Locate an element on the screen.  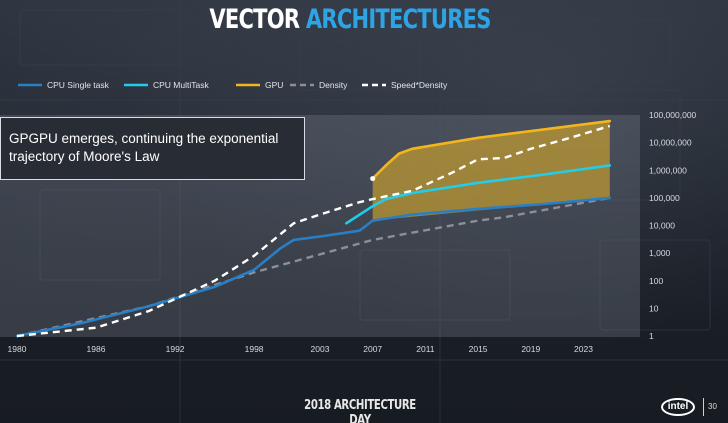
slide-title: VECTOR ARCHITECTURES is located at coordinates (350, 19).